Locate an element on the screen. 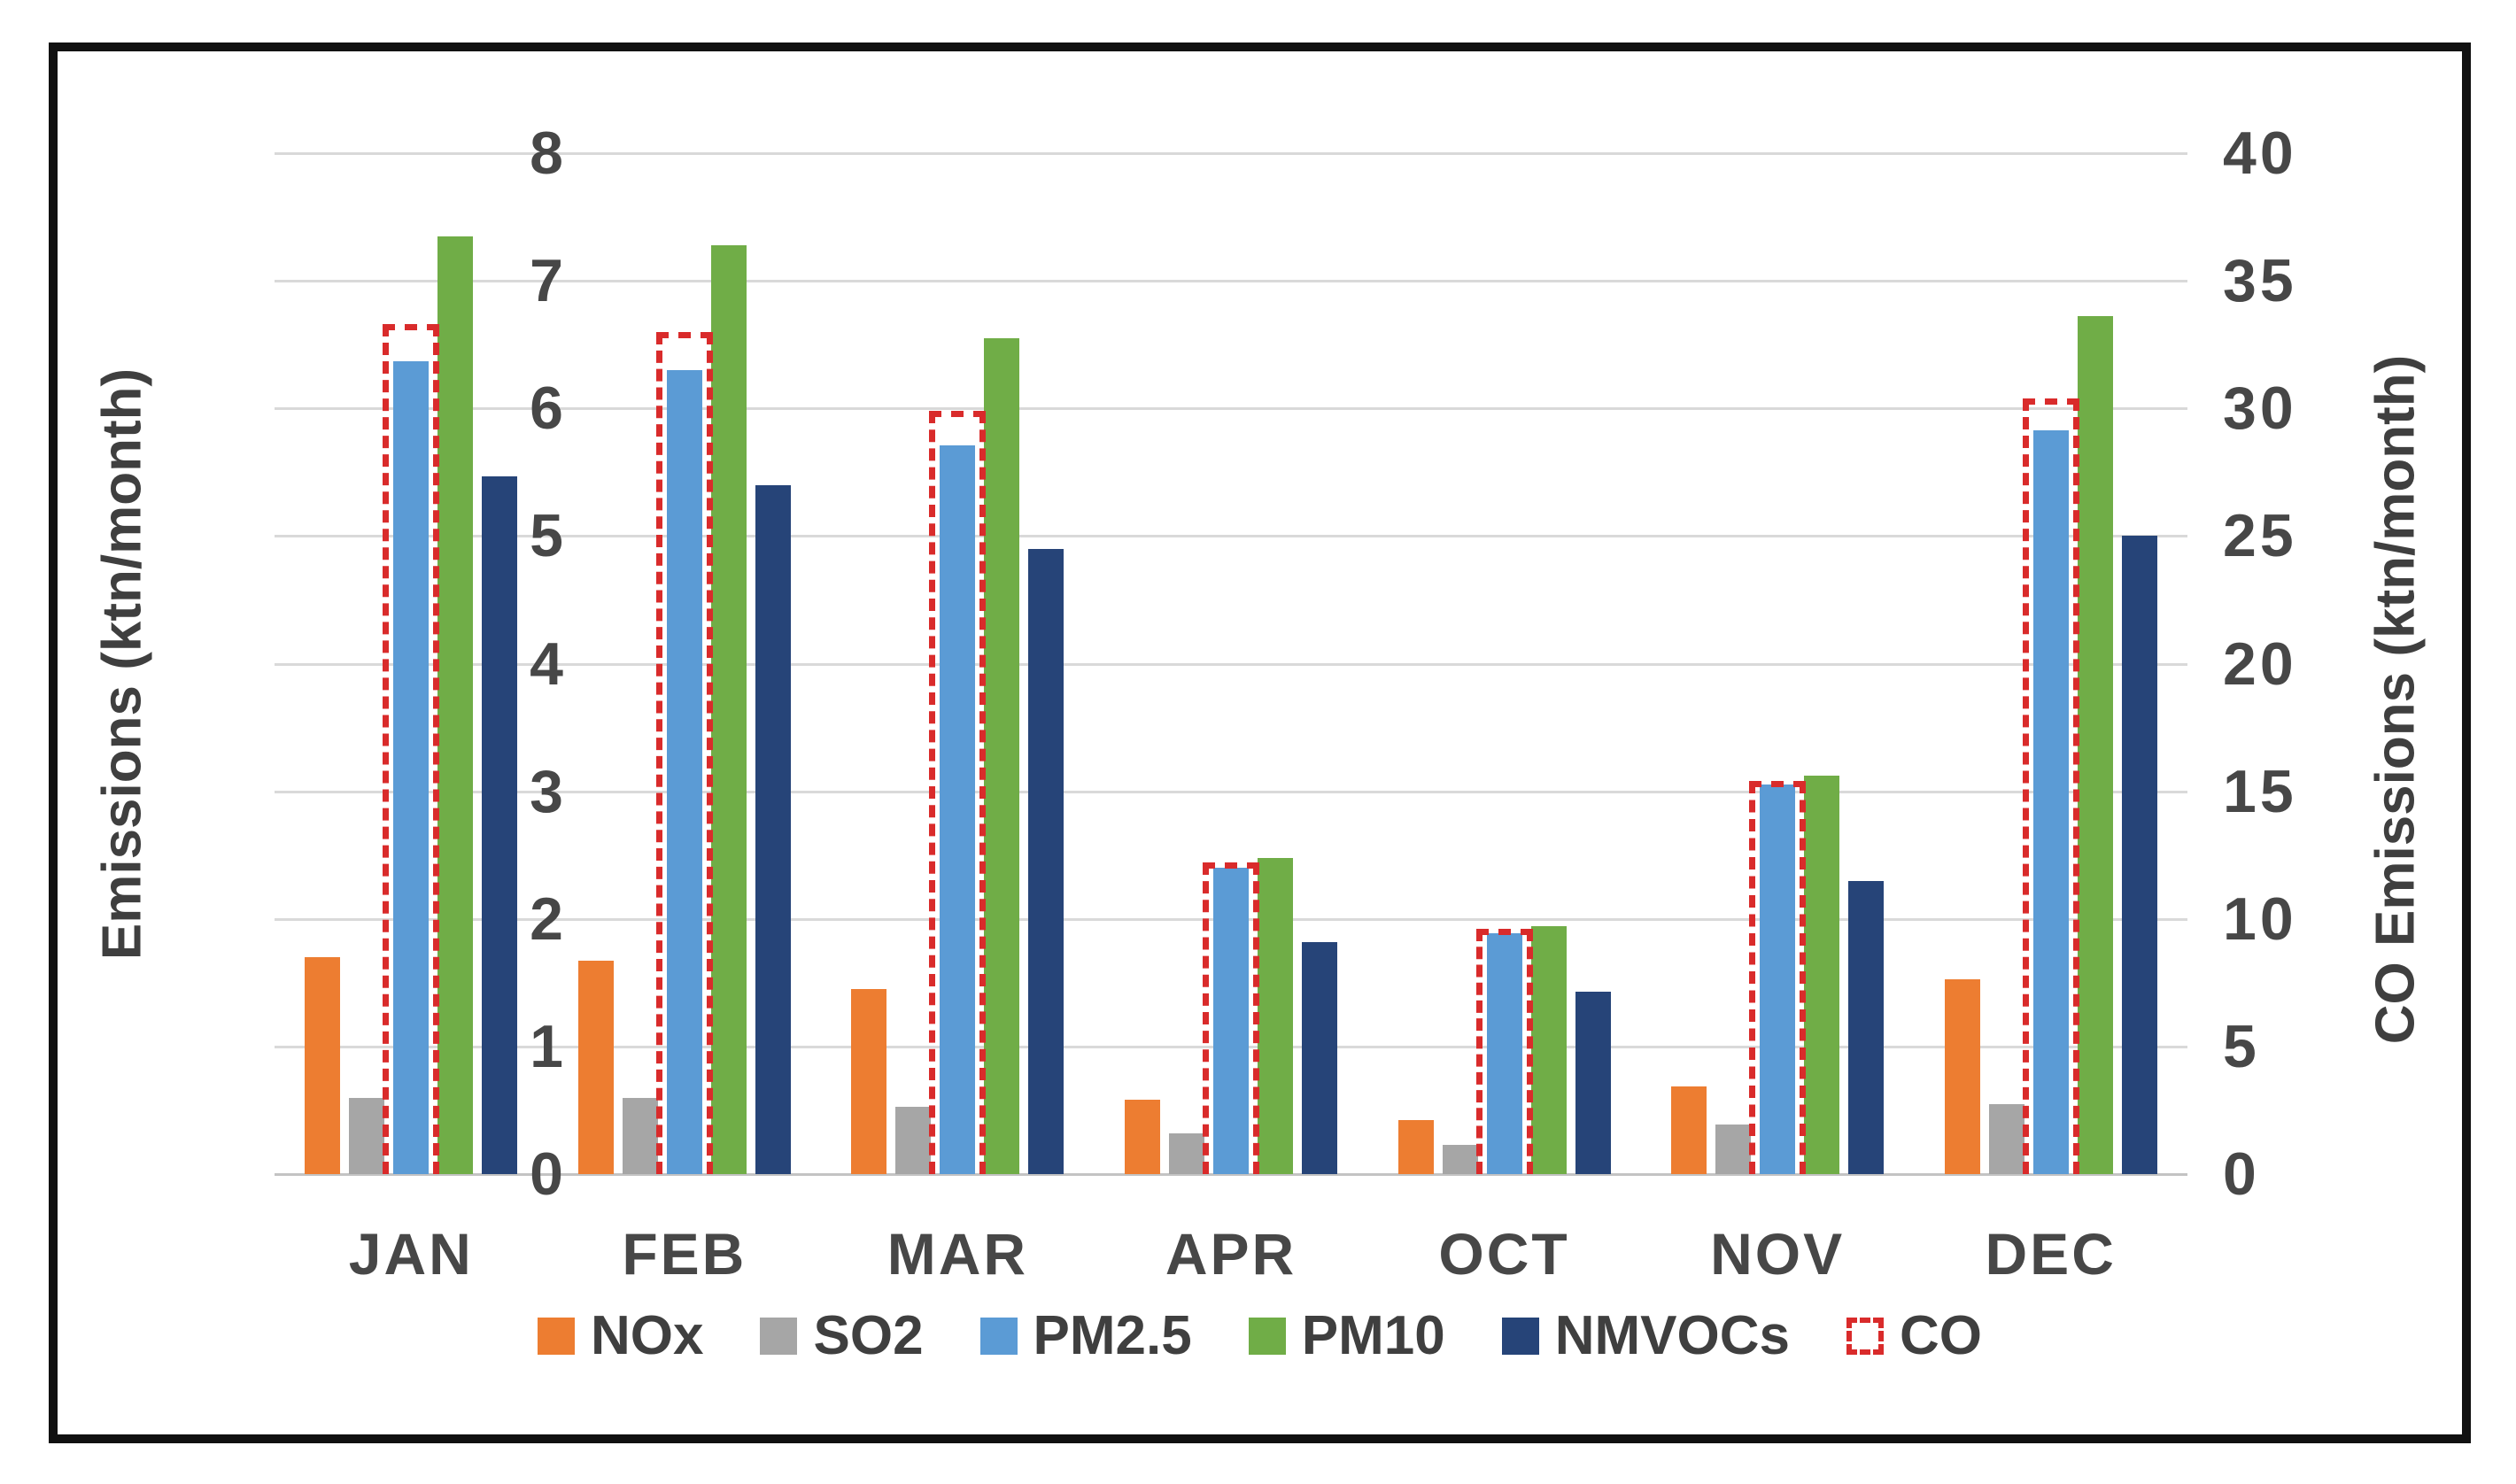 This screenshot has height=1484, width=2516. legend-swatch-nox-icon is located at coordinates (556, 1336).